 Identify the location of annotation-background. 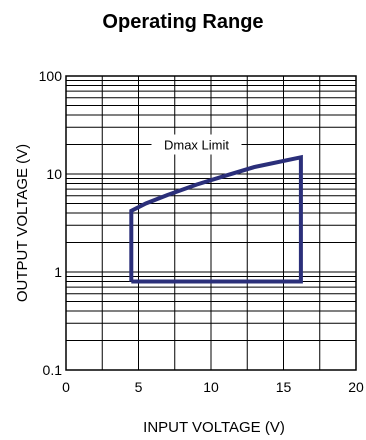
(196, 144).